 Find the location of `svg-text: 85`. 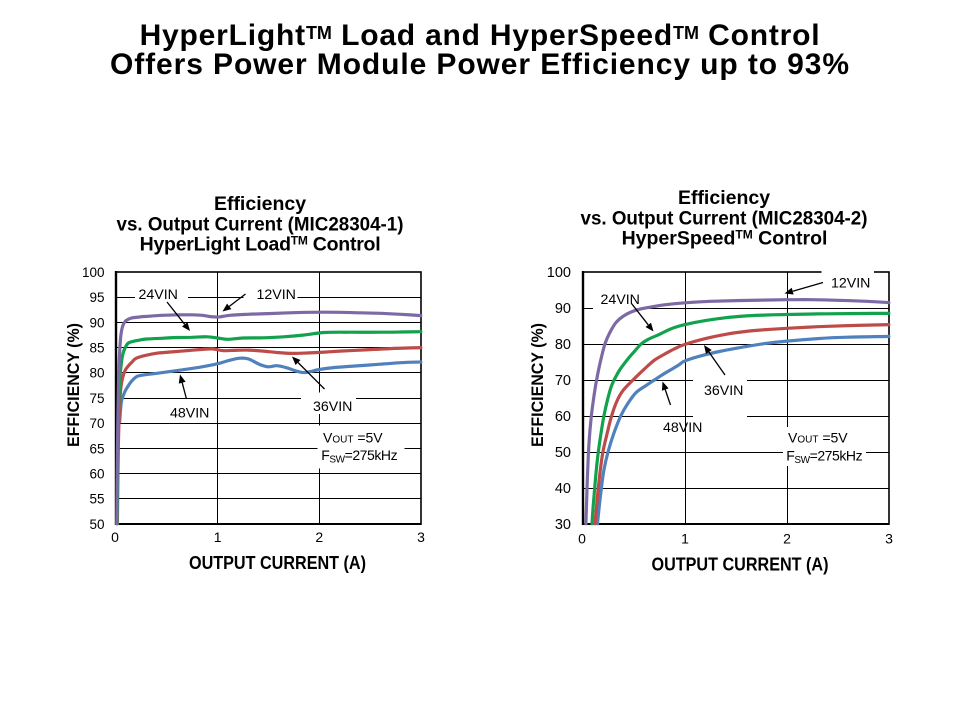

svg-text: 85 is located at coordinates (96, 348).